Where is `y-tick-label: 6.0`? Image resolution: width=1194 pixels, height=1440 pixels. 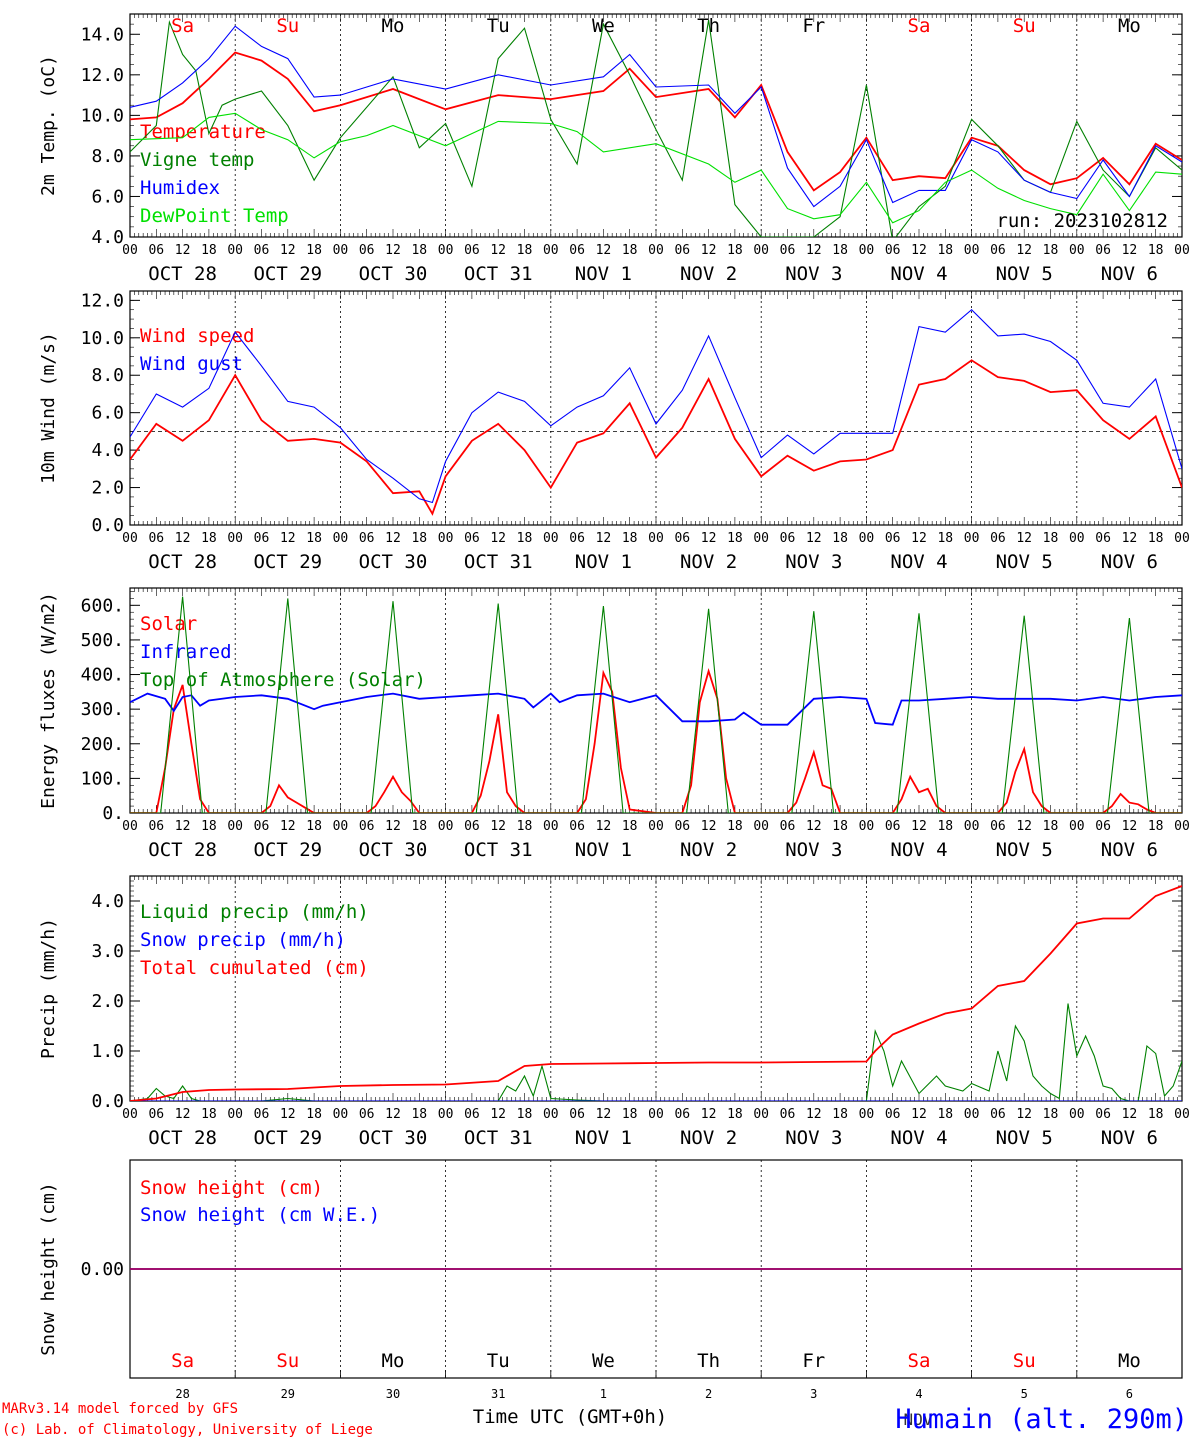 y-tick-label: 6.0 is located at coordinates (107, 413).